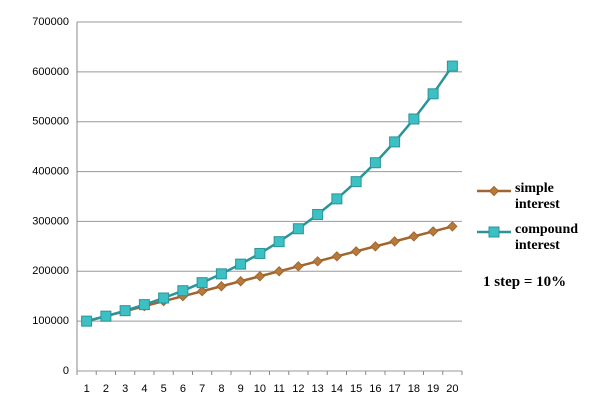 The height and width of the screenshot is (414, 590). What do you see at coordinates (433, 389) in the screenshot?
I see `x-tick-label: 19` at bounding box center [433, 389].